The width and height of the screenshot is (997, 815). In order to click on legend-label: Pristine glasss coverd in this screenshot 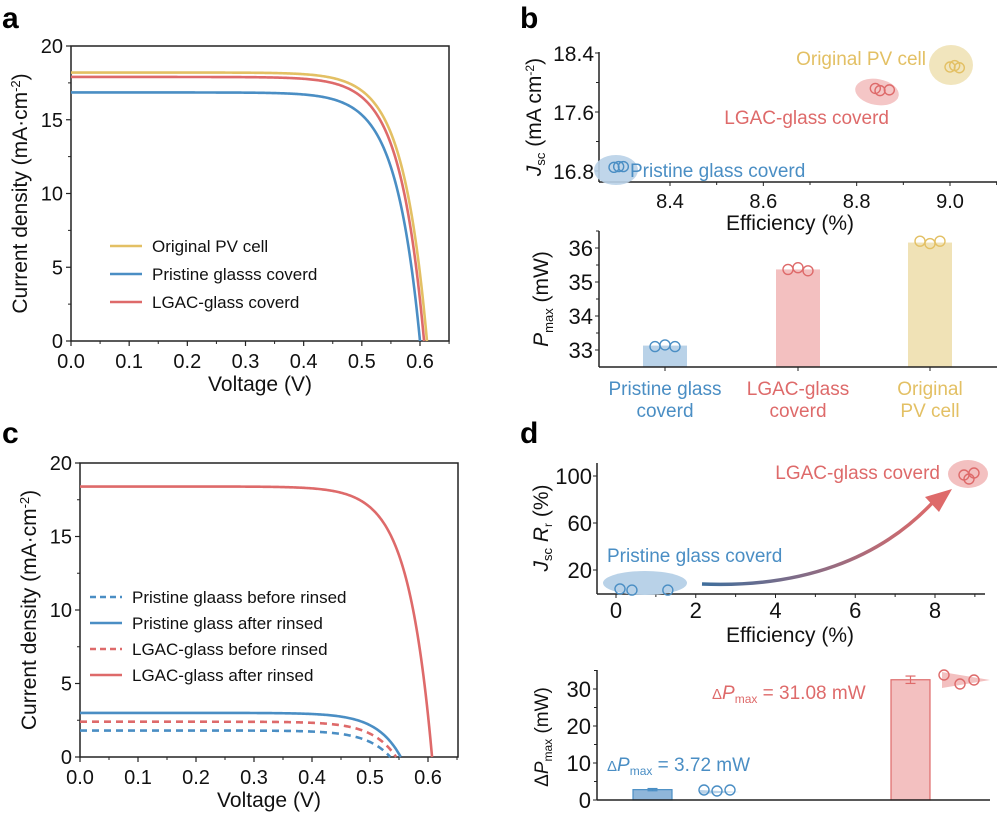, I will do `click(234, 274)`.